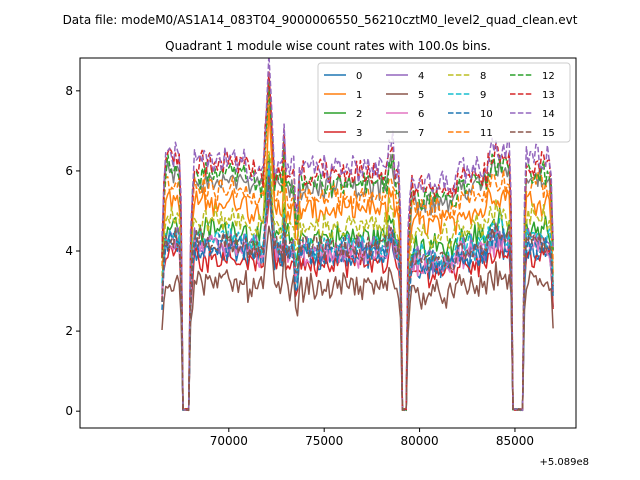 Image resolution: width=640 pixels, height=480 pixels. I want to click on y-tick-label: 8, so click(69, 91).